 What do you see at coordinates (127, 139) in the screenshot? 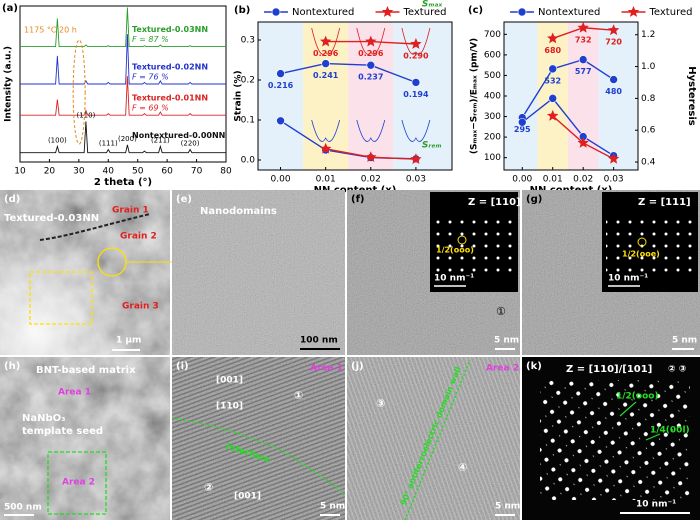
I see `peak-label: (200)` at bounding box center [127, 139].